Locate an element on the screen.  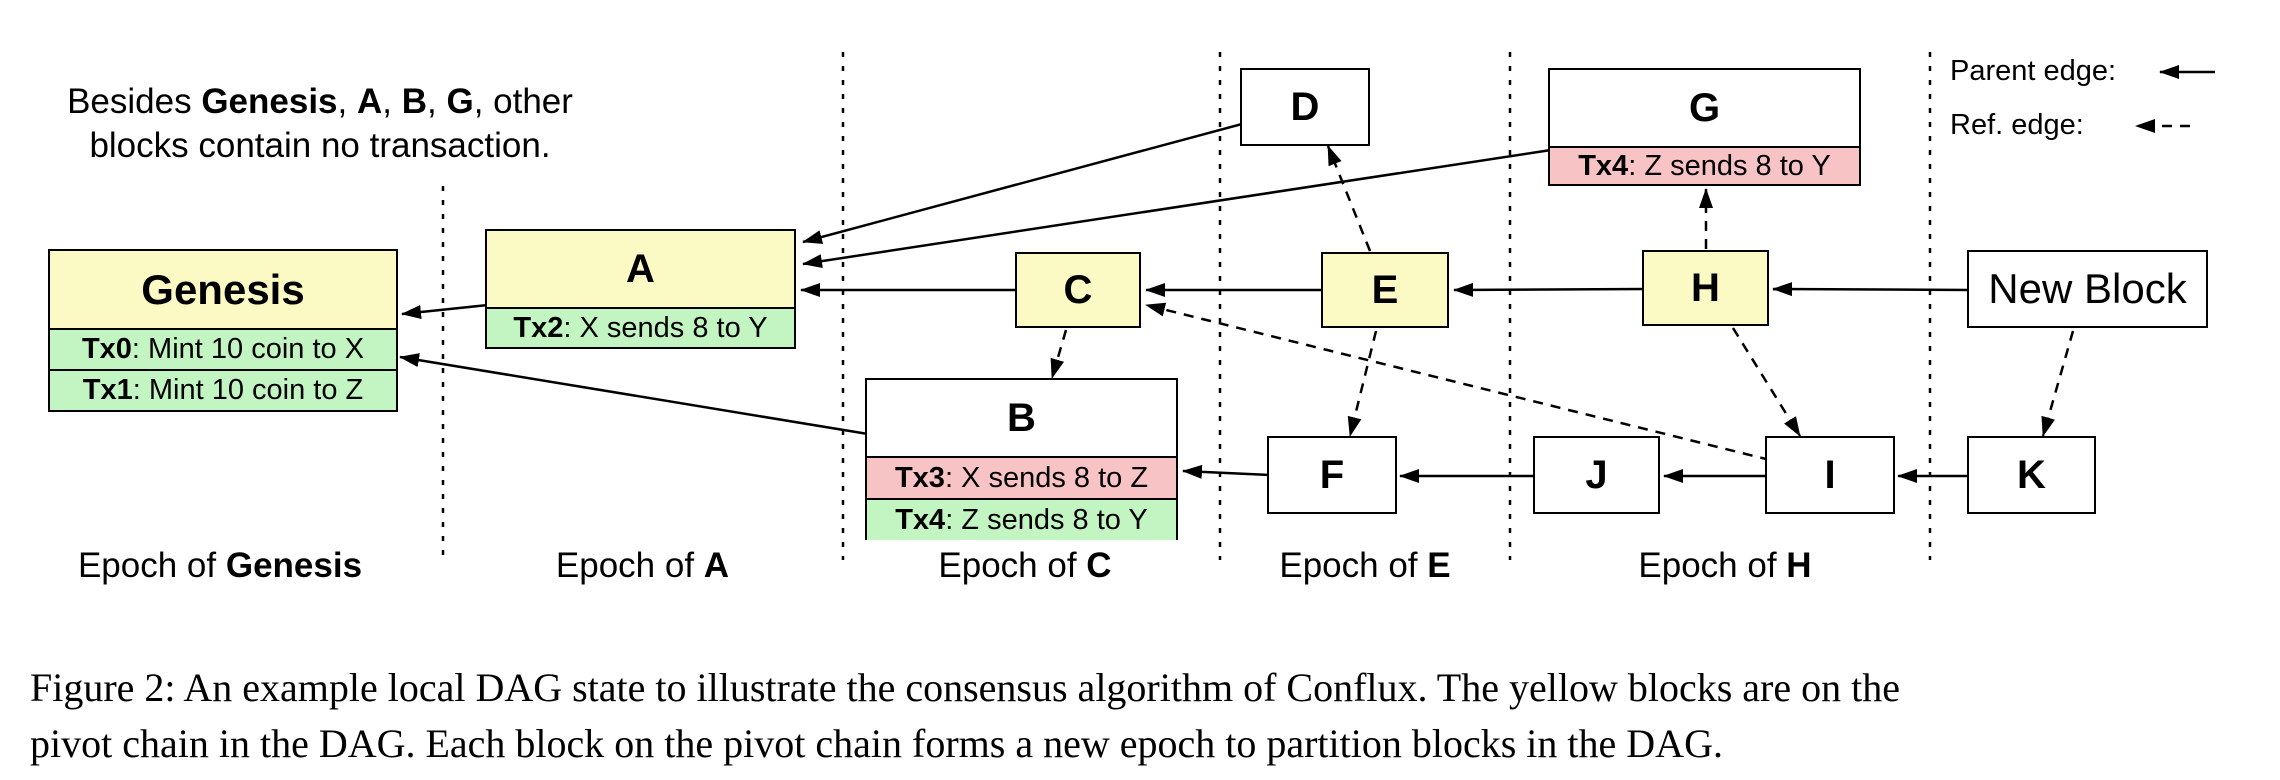
ref-edge-c-b is located at coordinates (1059, 354).